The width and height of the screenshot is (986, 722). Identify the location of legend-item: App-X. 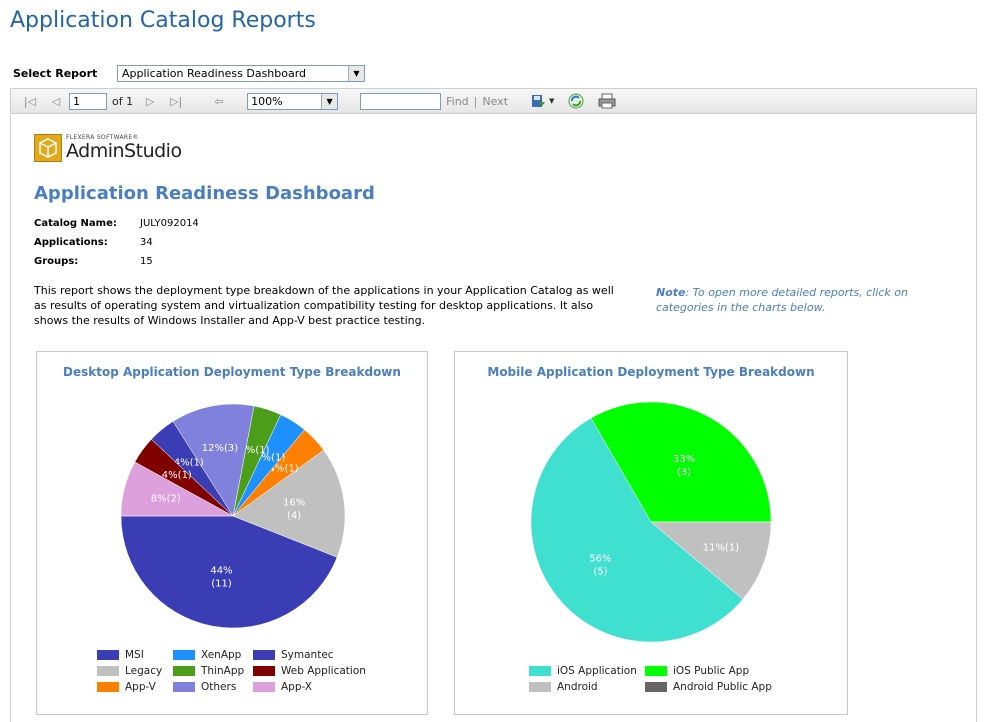
(282, 687).